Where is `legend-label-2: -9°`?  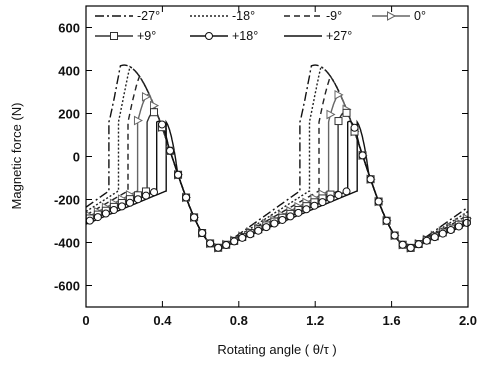
legend-label-2: -9° is located at coordinates (334, 16).